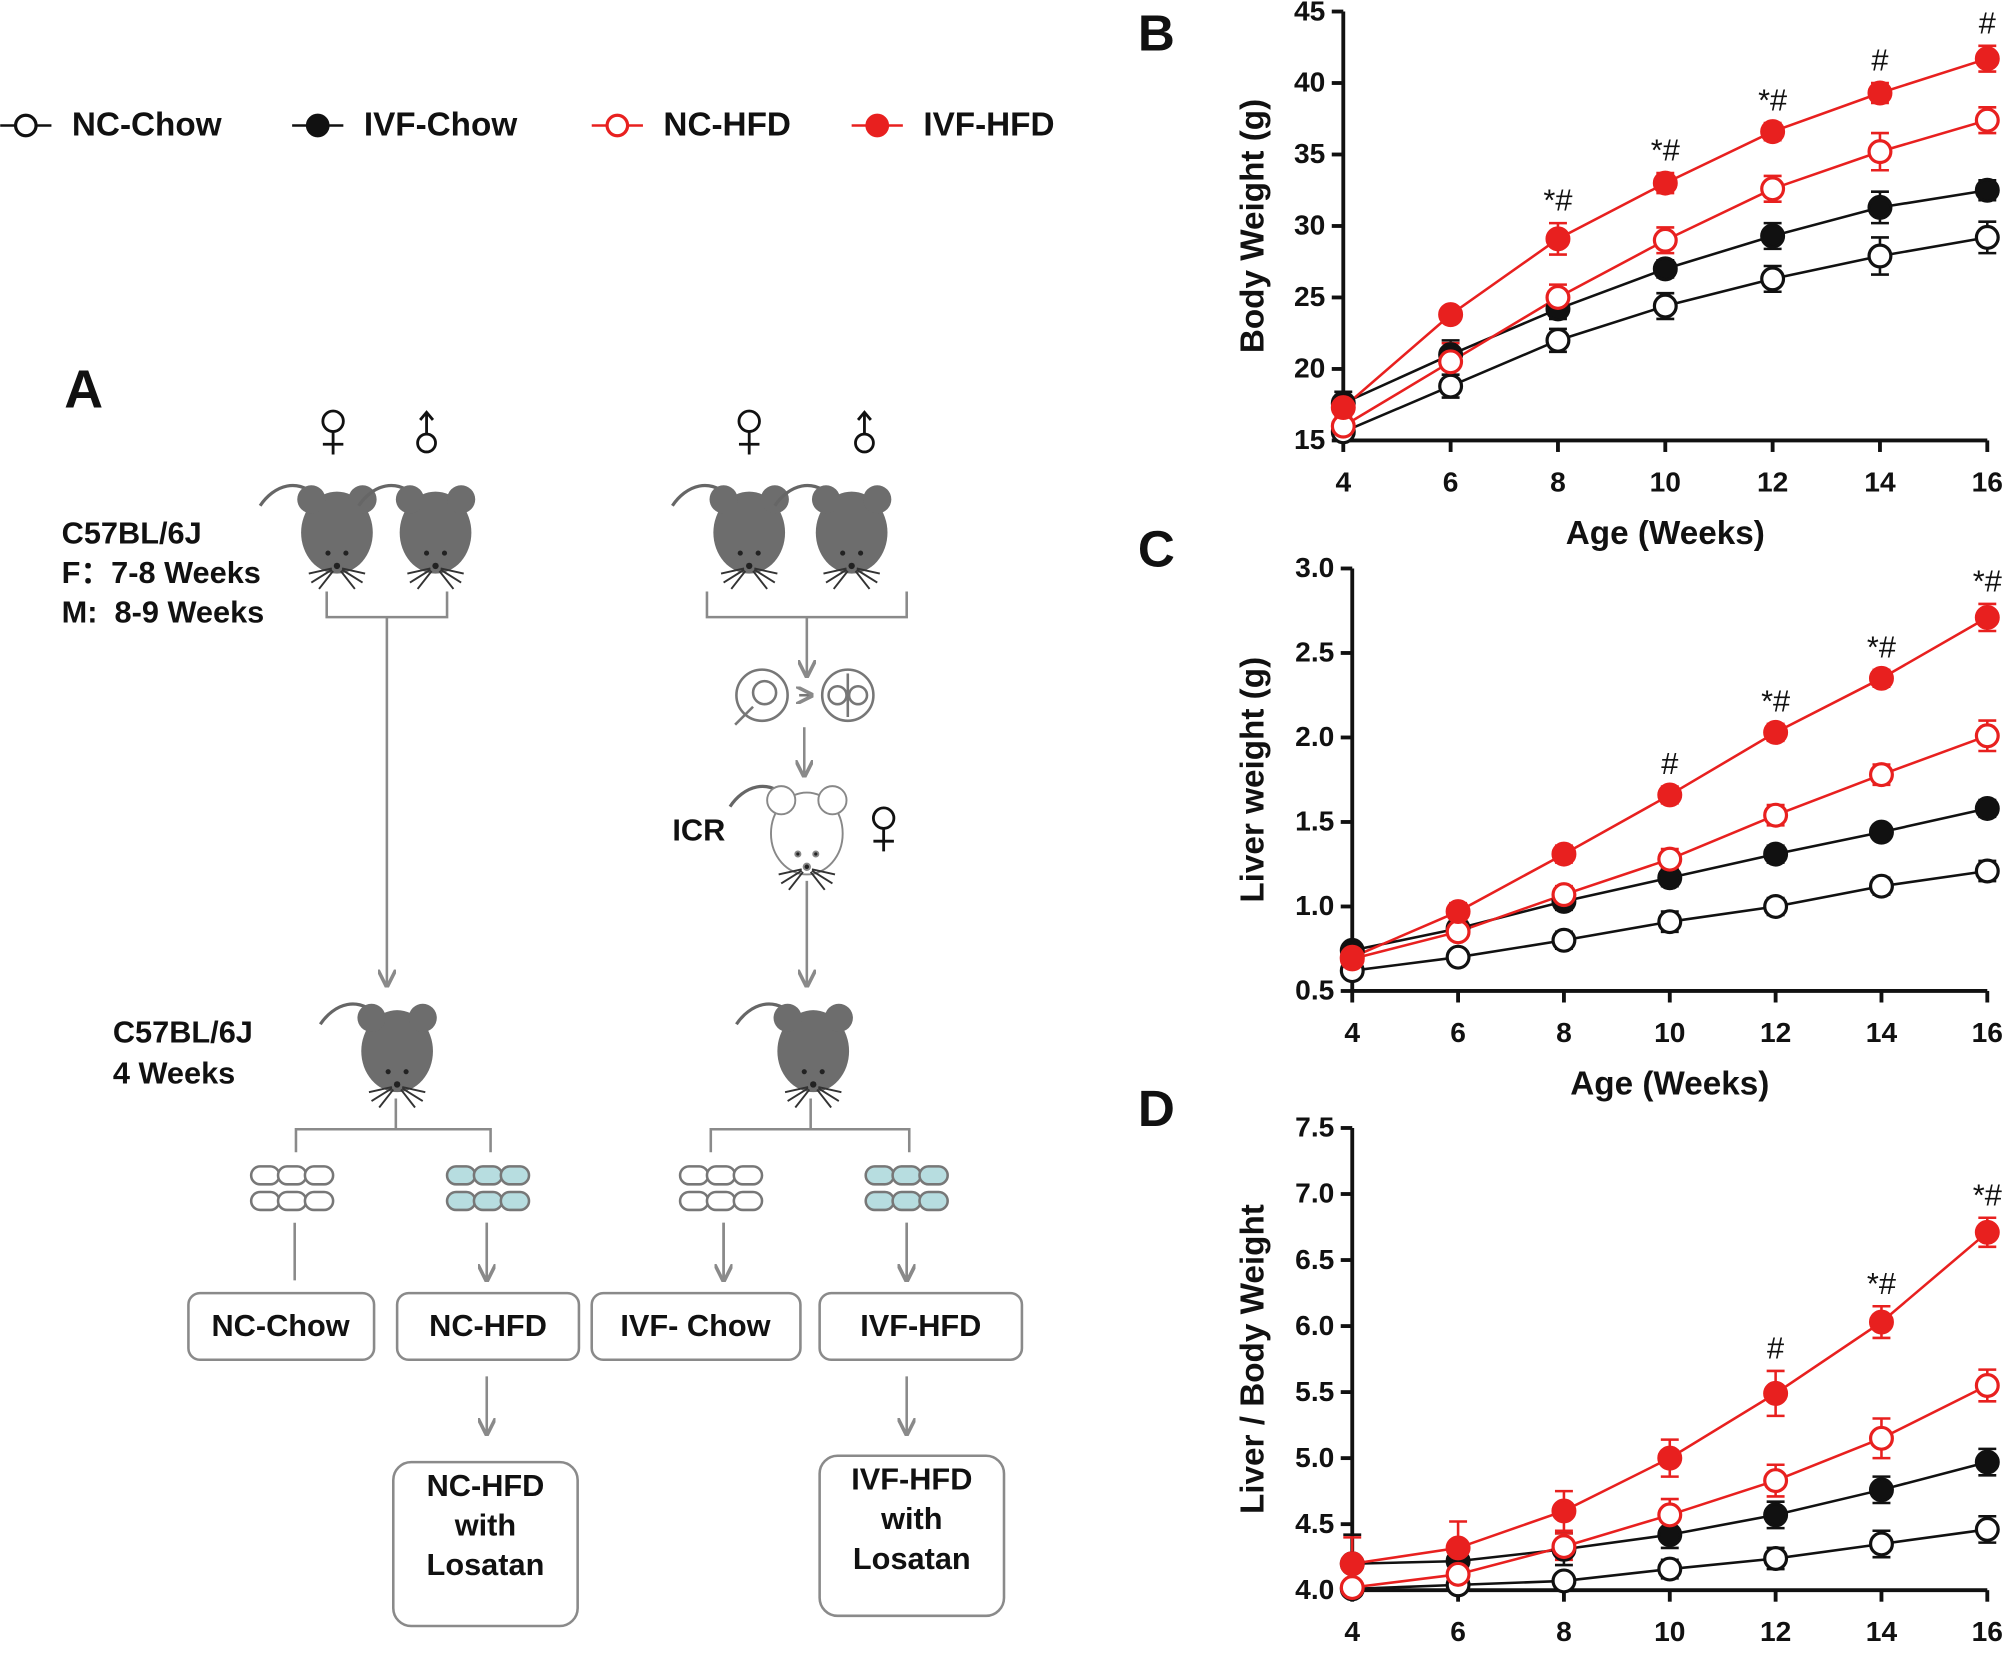 The image size is (2008, 1672). What do you see at coordinates (1156, 1108) in the screenshot?
I see `panel-label: D` at bounding box center [1156, 1108].